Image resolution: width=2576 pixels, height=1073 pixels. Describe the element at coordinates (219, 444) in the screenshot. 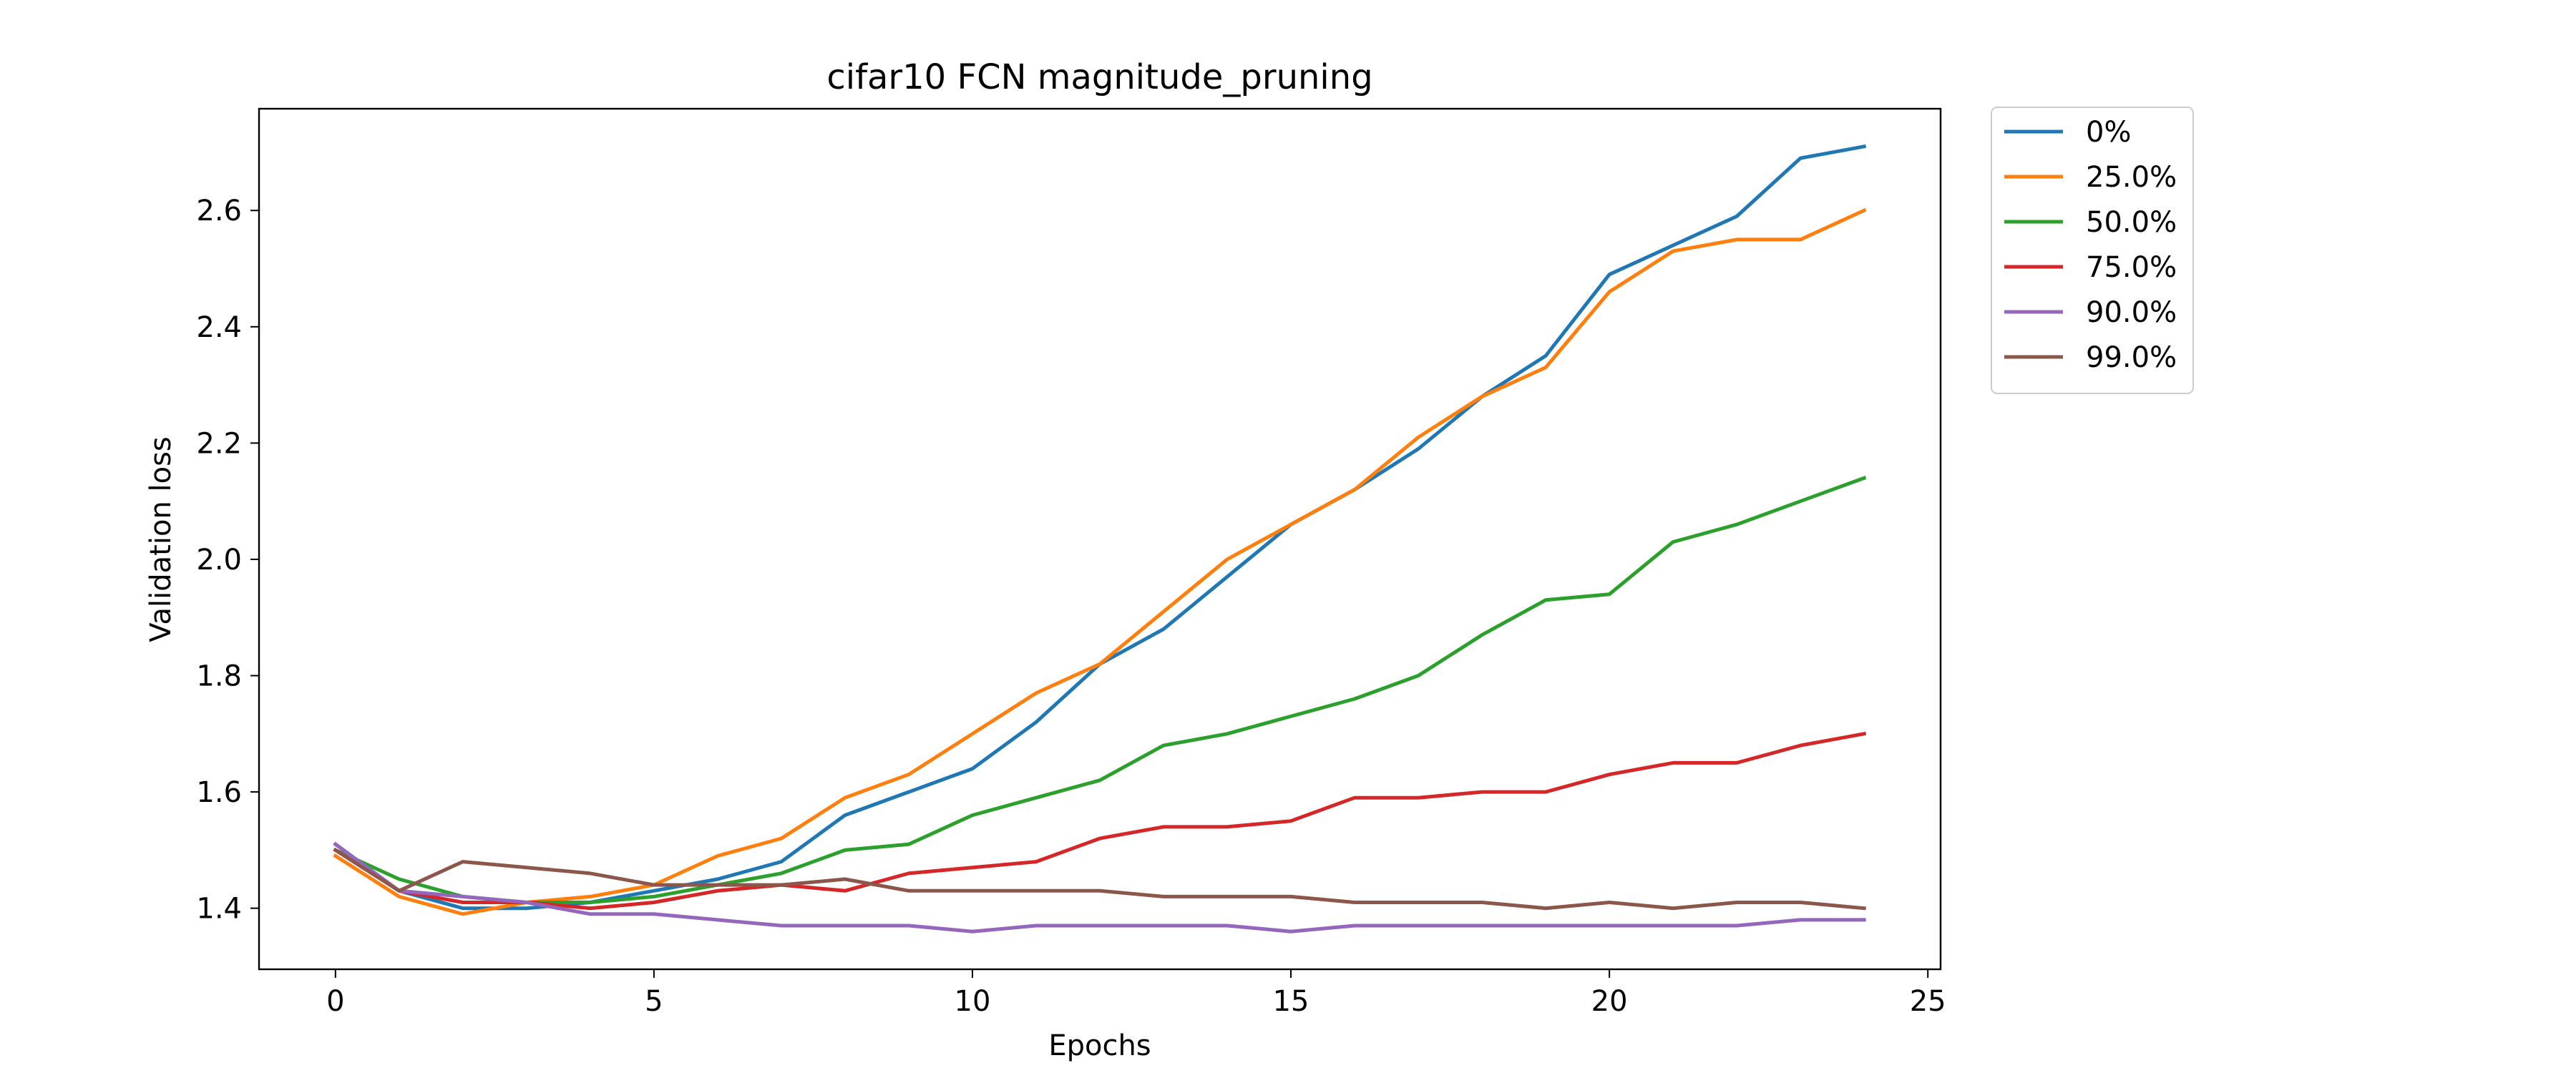

I see `y-tick-label: 2.2` at that location.